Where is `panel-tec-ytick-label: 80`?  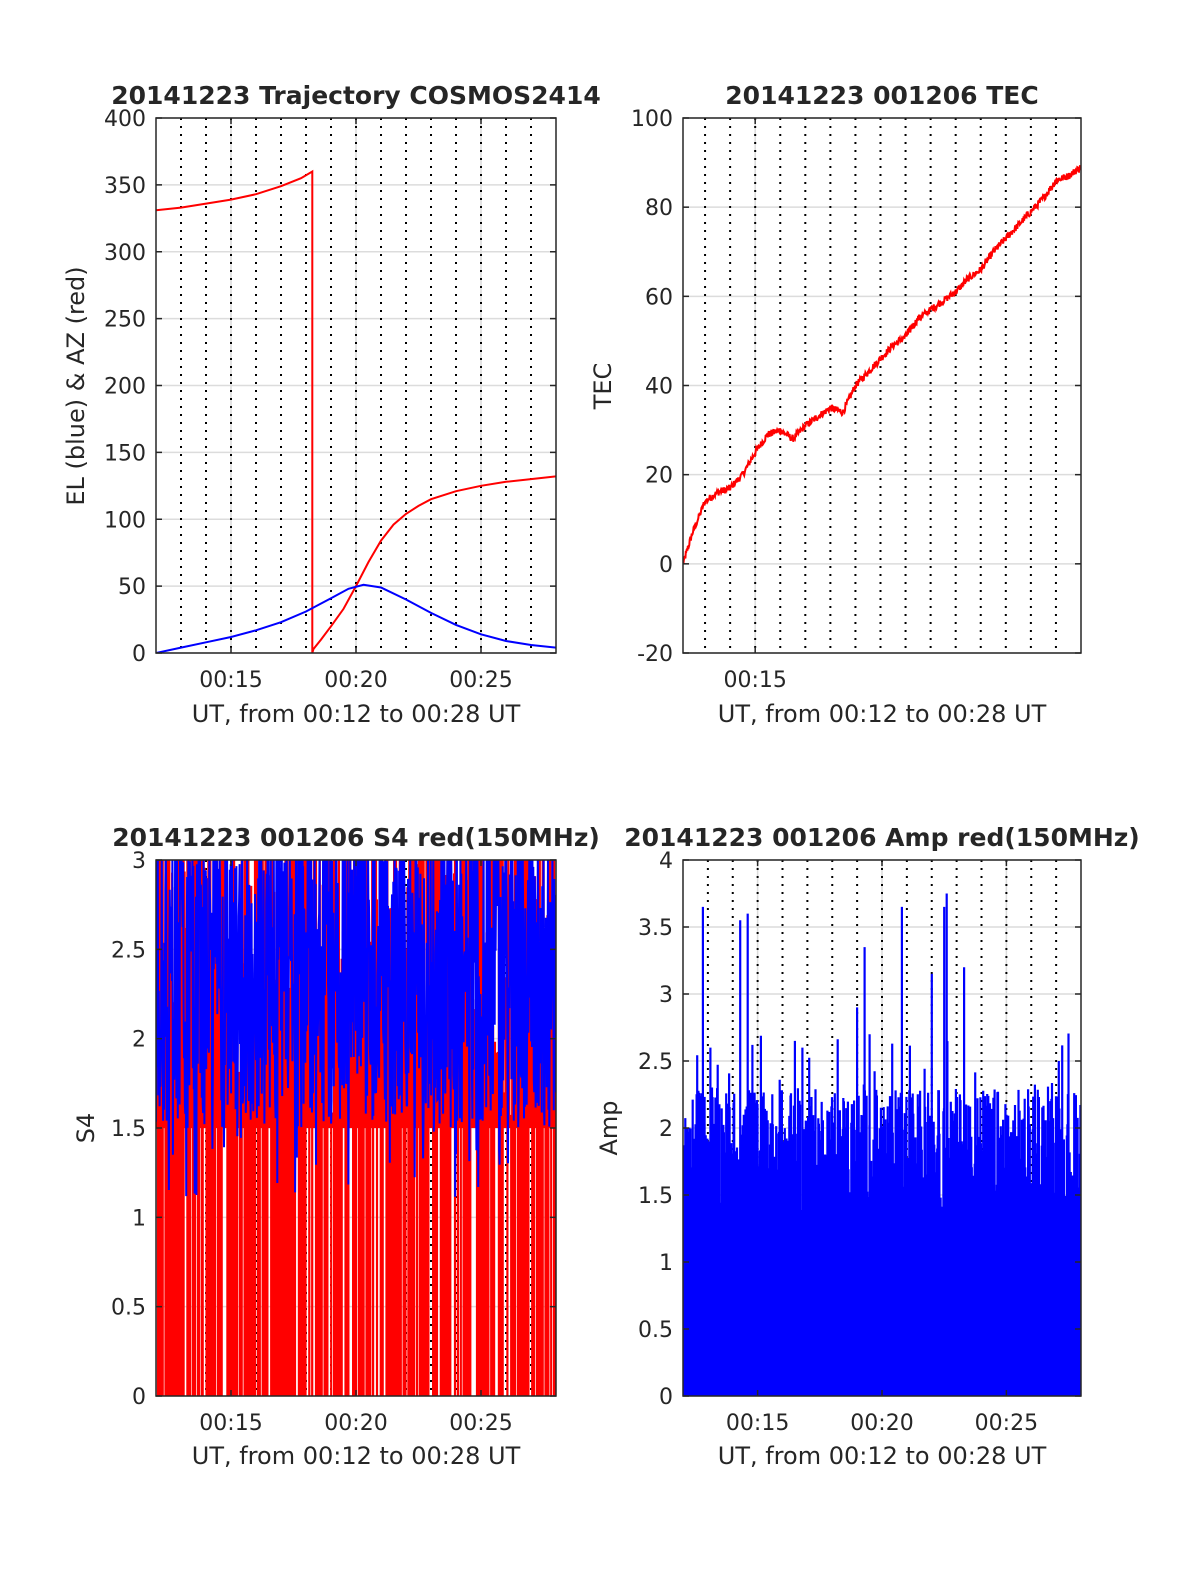 panel-tec-ytick-label: 80 is located at coordinates (659, 208).